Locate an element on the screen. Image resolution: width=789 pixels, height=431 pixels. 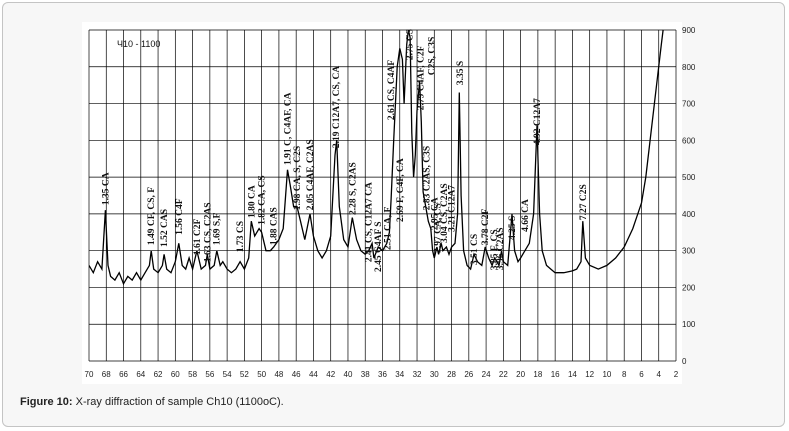
peak-label: 4.66 CA is located at coordinates (526, 215).